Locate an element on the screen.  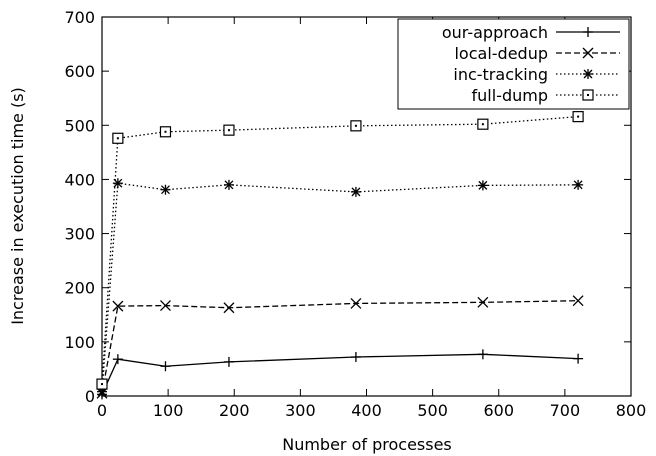
legend-marker-our-approach is located at coordinates (588, 32).